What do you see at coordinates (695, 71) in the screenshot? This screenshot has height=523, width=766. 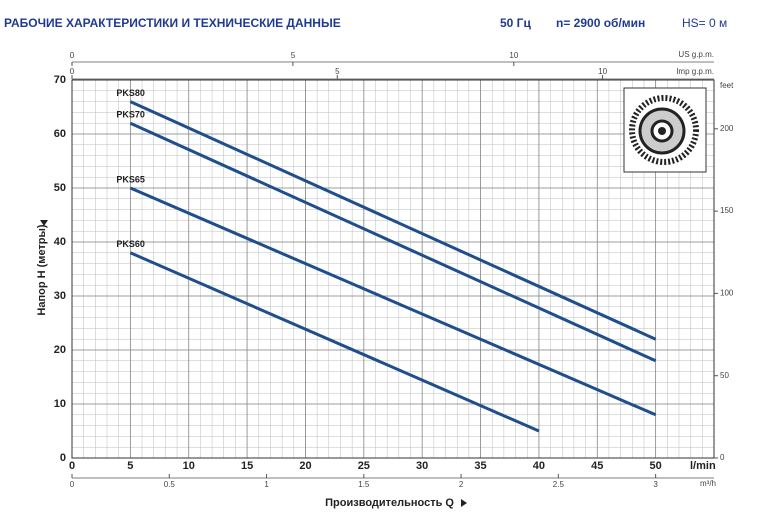 I see `imp-axis-label: Imp g.p.m.` at bounding box center [695, 71].